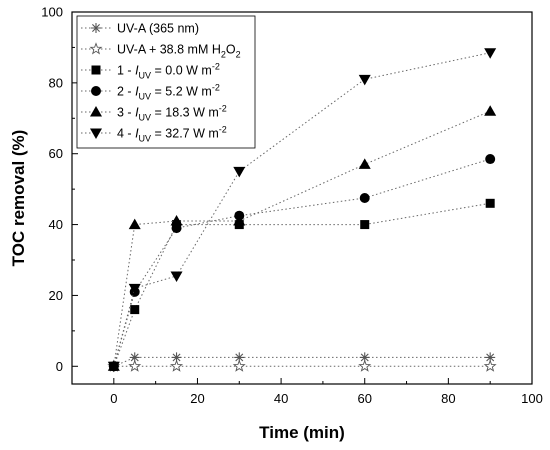 This screenshot has width=550, height=450. I want to click on legend-item: UV-A (365 nm), so click(140, 29).